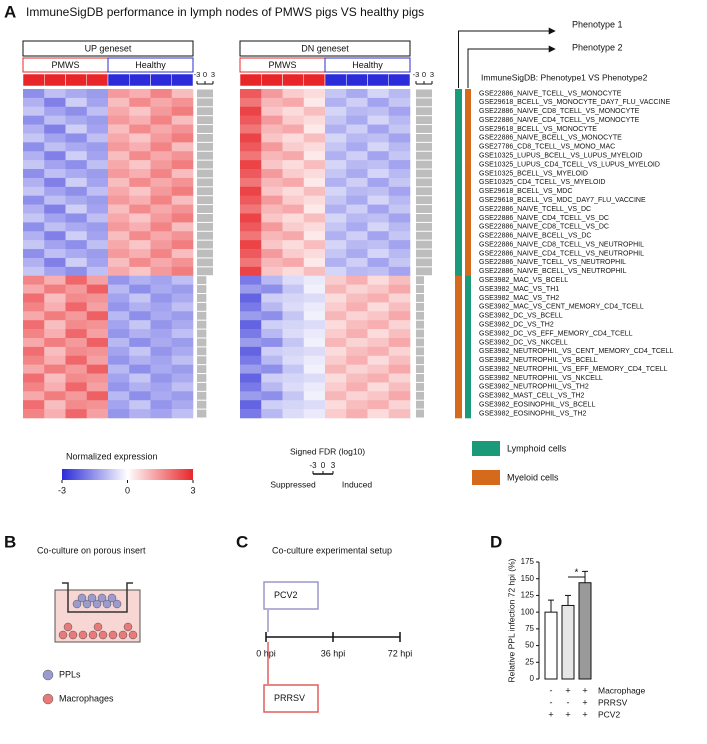  Describe the element at coordinates (529, 628) in the screenshot. I see `y-tick-label: 75` at that location.